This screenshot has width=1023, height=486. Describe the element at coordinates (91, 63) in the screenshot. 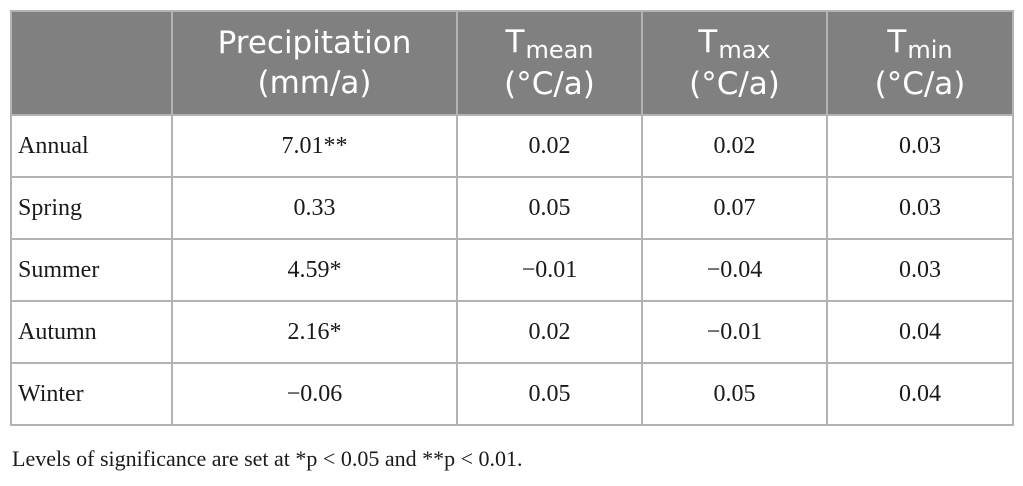

I see `header-blank-cell` at that location.